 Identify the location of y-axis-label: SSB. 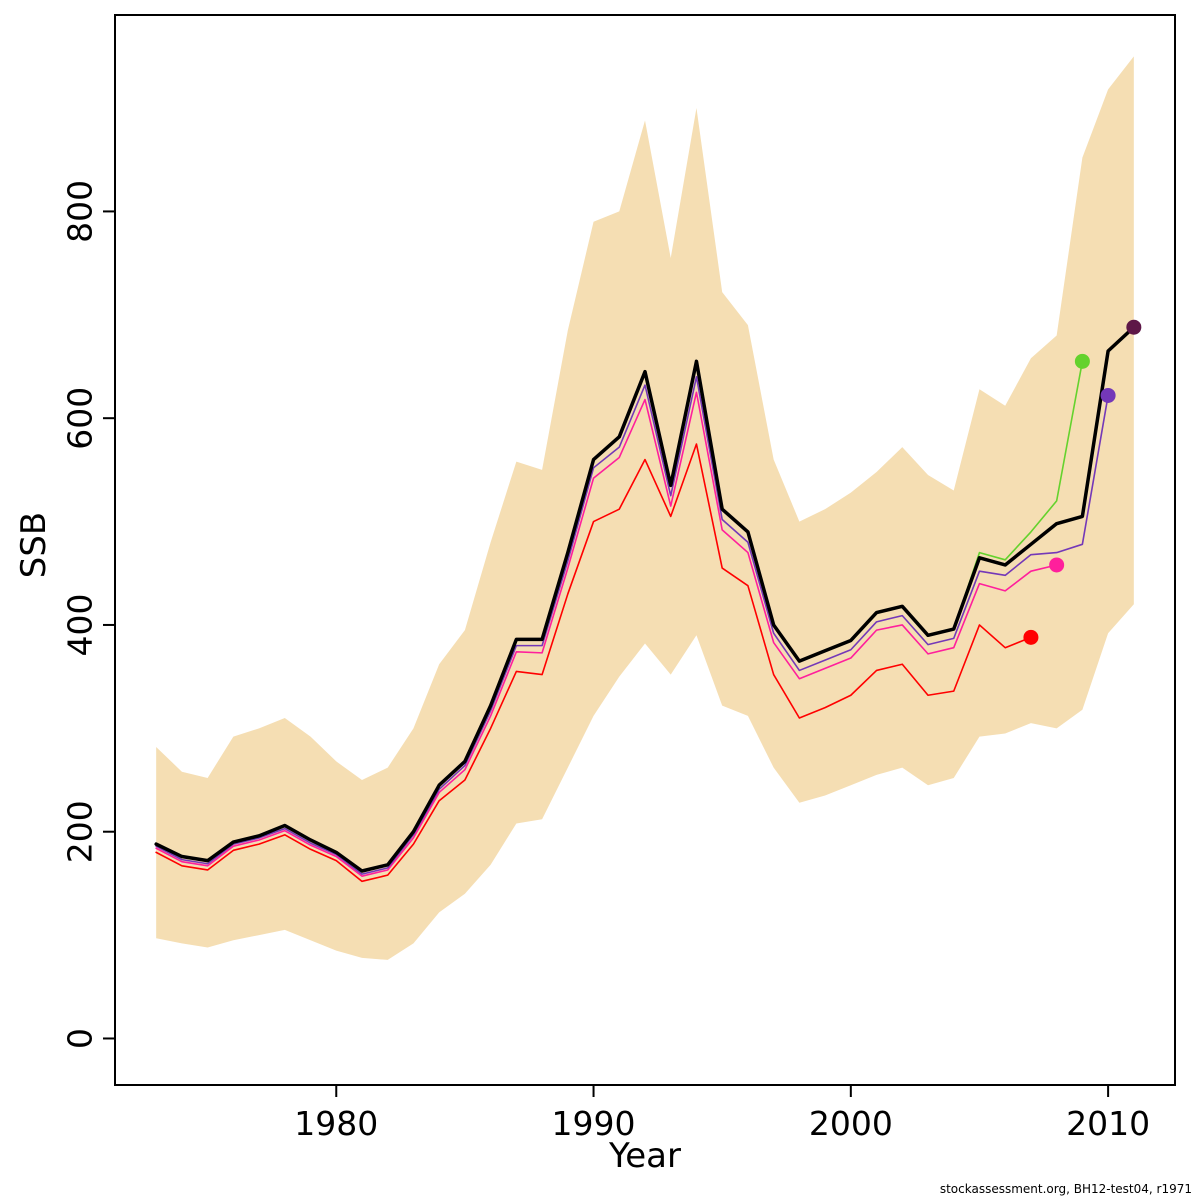
(34, 545).